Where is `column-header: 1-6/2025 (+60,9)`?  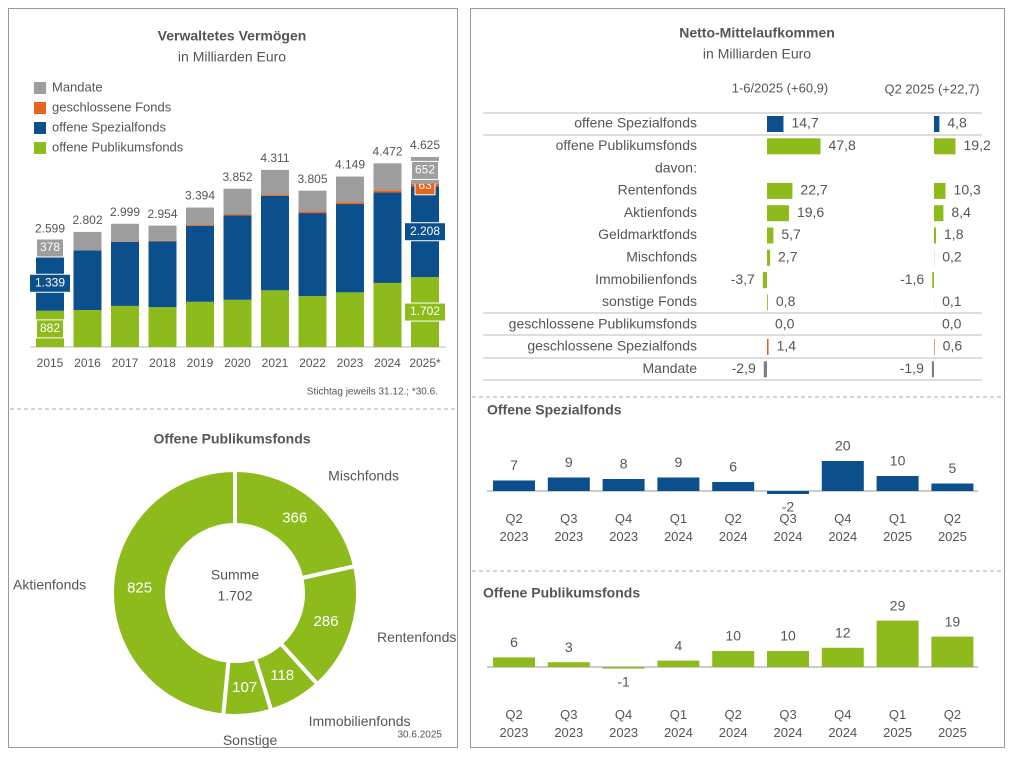
column-header: 1-6/2025 (+60,9) is located at coordinates (780, 87).